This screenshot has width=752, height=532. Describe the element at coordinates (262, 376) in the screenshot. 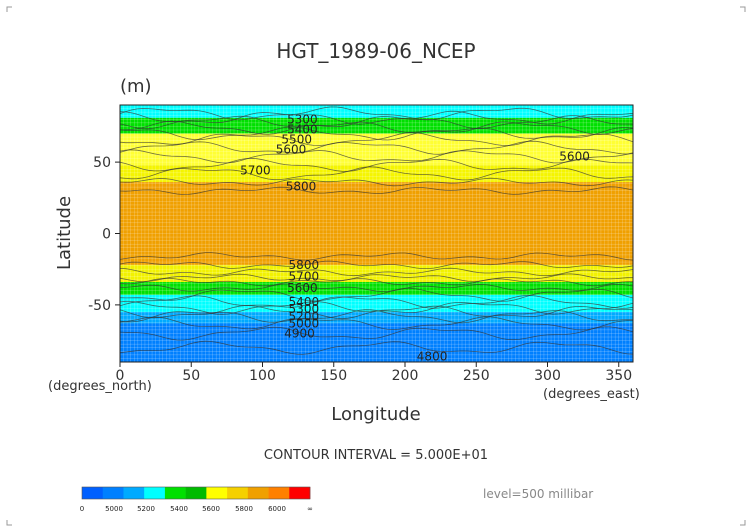

I see `x-tick-label: 100` at that location.